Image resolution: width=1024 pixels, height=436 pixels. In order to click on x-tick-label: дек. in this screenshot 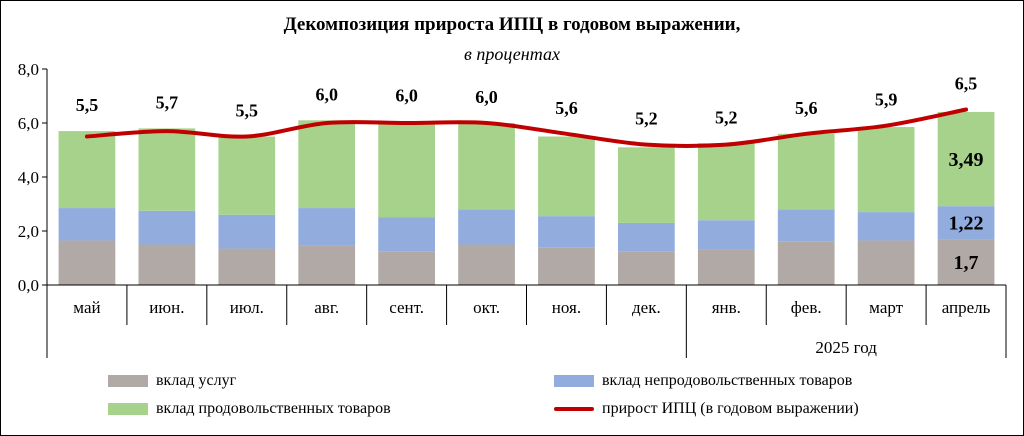, I will do `click(646, 307)`.